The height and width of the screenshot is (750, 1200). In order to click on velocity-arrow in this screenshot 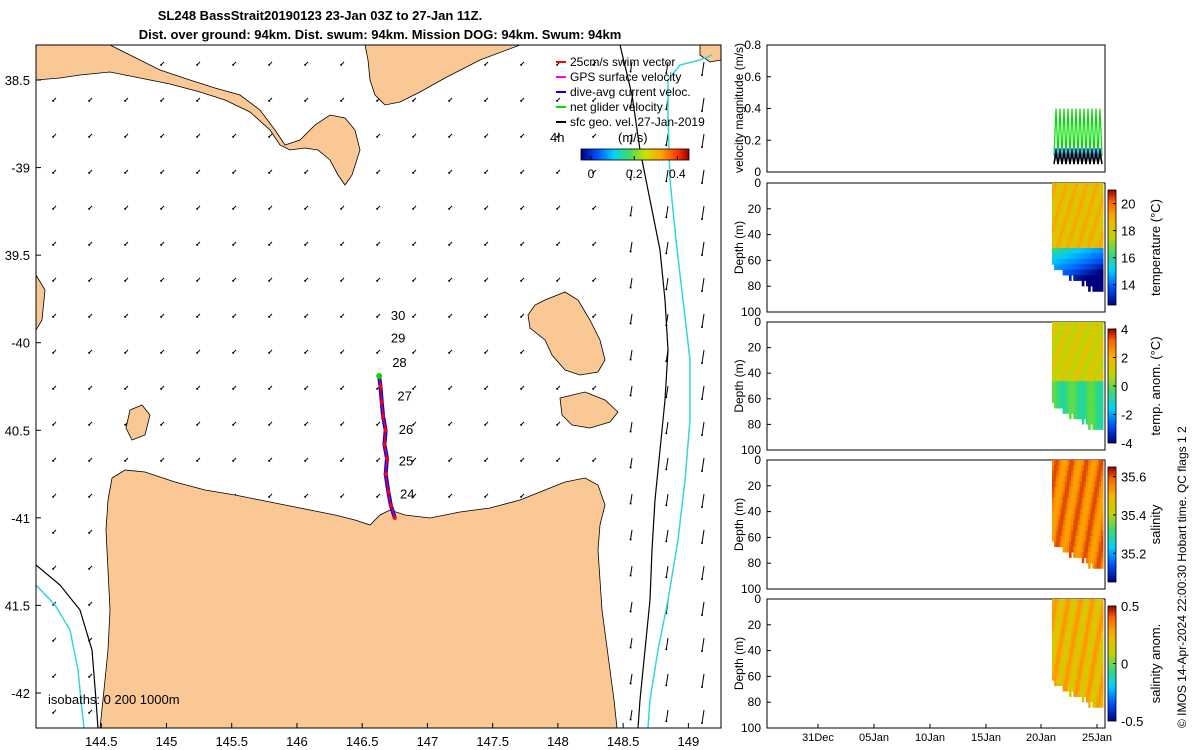, I will do `click(631, 606)`.